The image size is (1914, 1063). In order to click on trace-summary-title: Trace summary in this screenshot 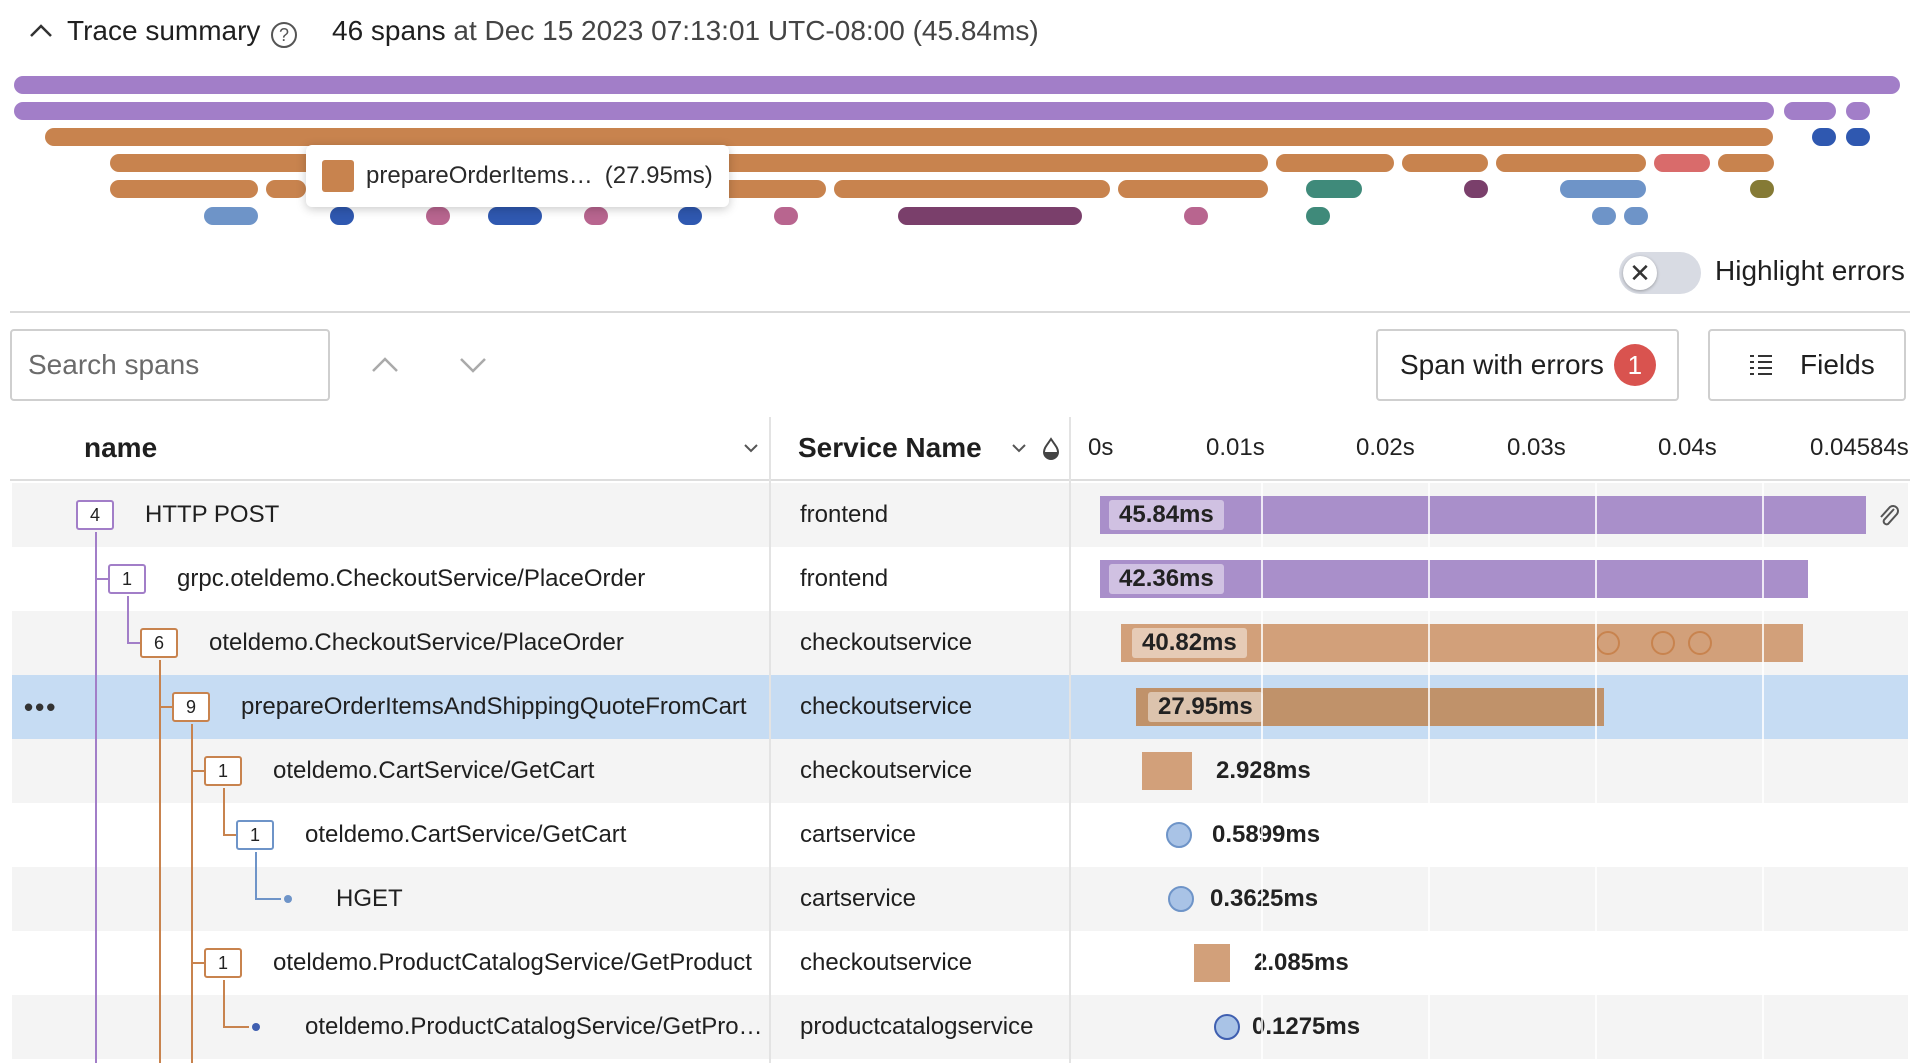, I will do `click(164, 30)`.